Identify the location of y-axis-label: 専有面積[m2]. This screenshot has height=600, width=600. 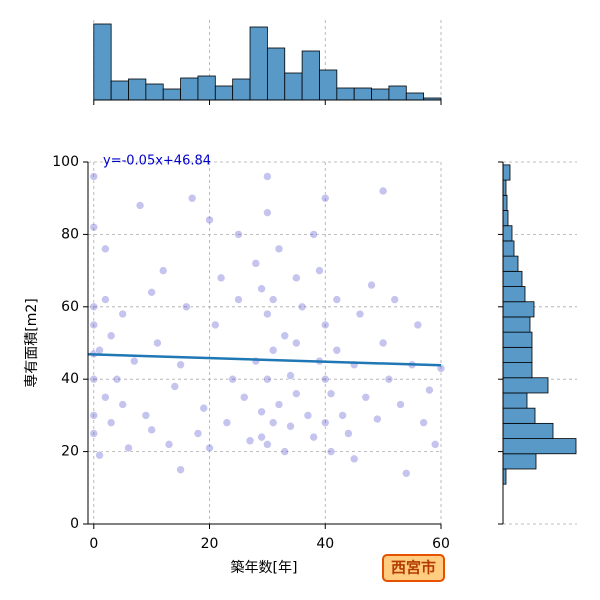
(32, 342).